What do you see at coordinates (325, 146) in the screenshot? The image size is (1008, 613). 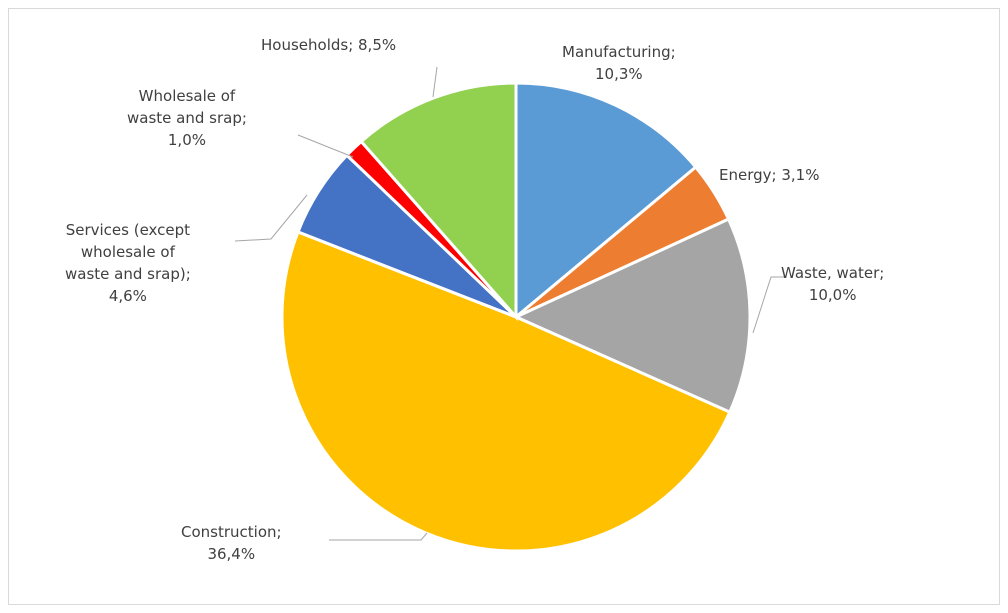 I see `leader-wholesale` at bounding box center [325, 146].